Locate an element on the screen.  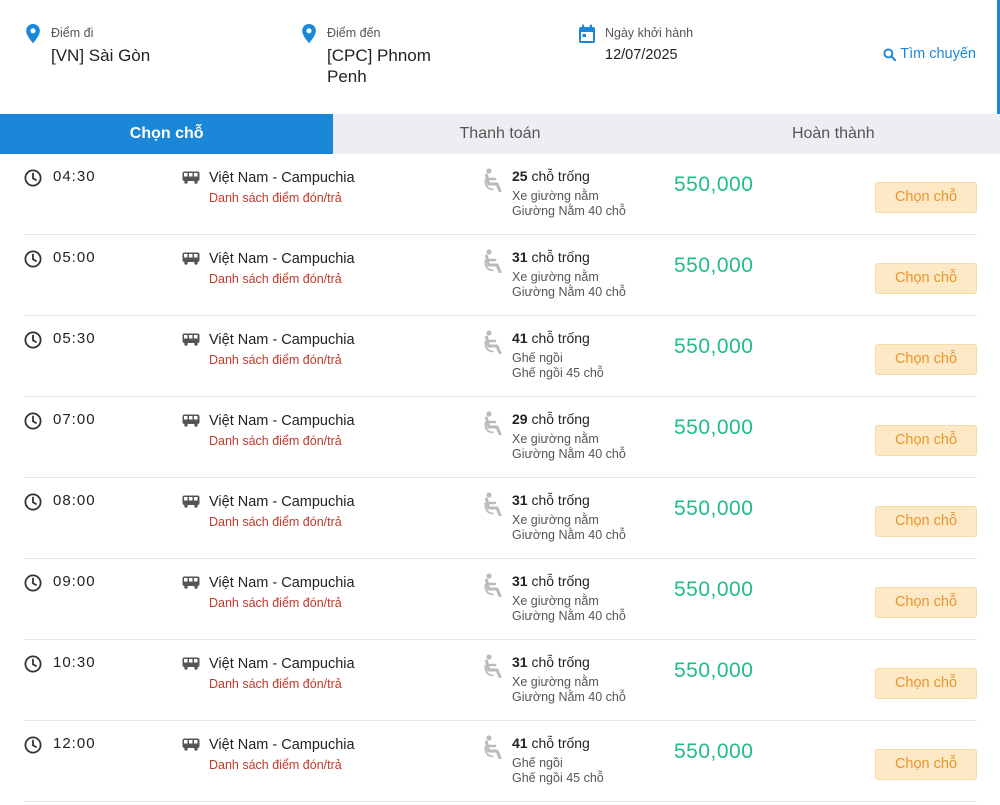
available-seats: 29 chỗ trống is located at coordinates (551, 419).